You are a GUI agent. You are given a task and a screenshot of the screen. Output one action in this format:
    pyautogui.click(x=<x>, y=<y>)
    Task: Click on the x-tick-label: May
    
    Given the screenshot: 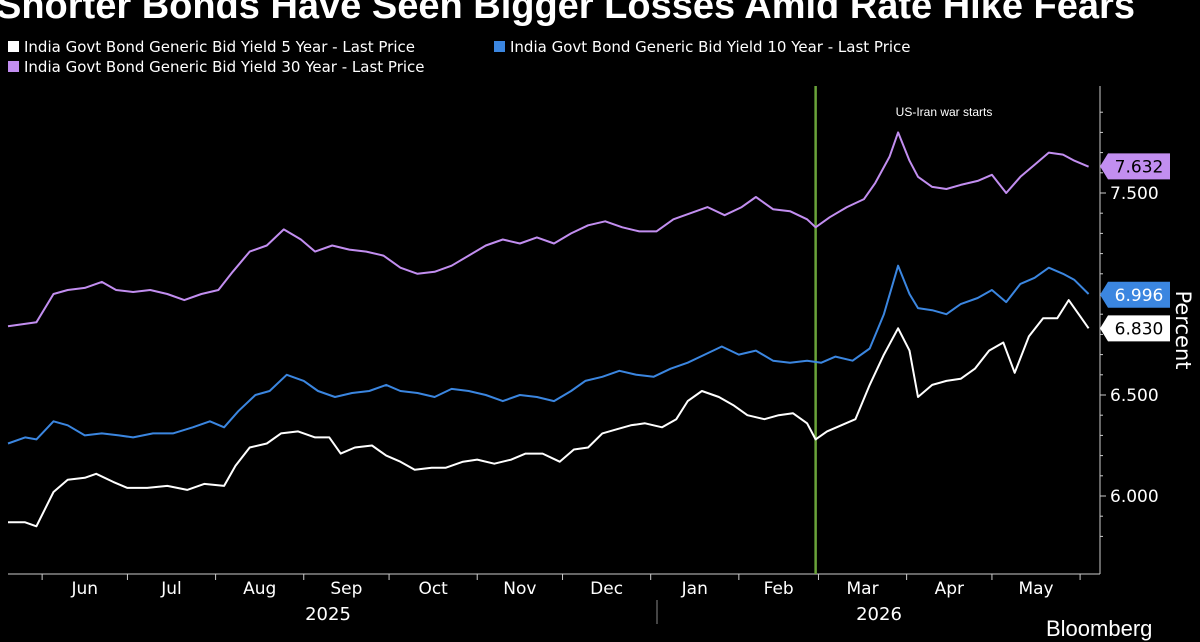 What is the action you would take?
    pyautogui.click(x=1035, y=589)
    